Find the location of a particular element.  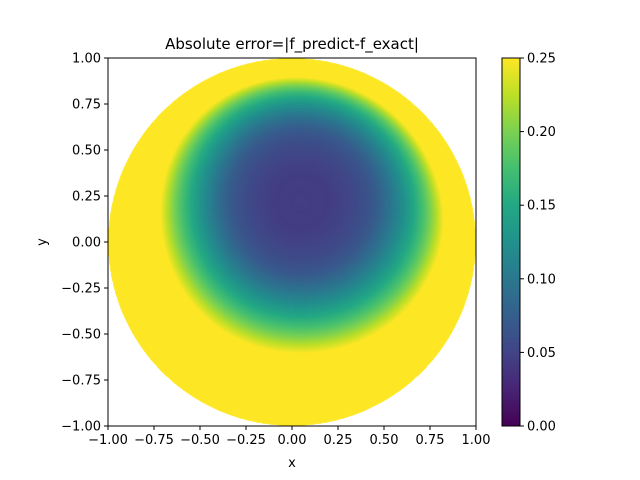

x-axis: −1.00 −0.75 −0.50 −0.25 0.00 0.25 0.50 0.75 1.00 is located at coordinates (289, 437).